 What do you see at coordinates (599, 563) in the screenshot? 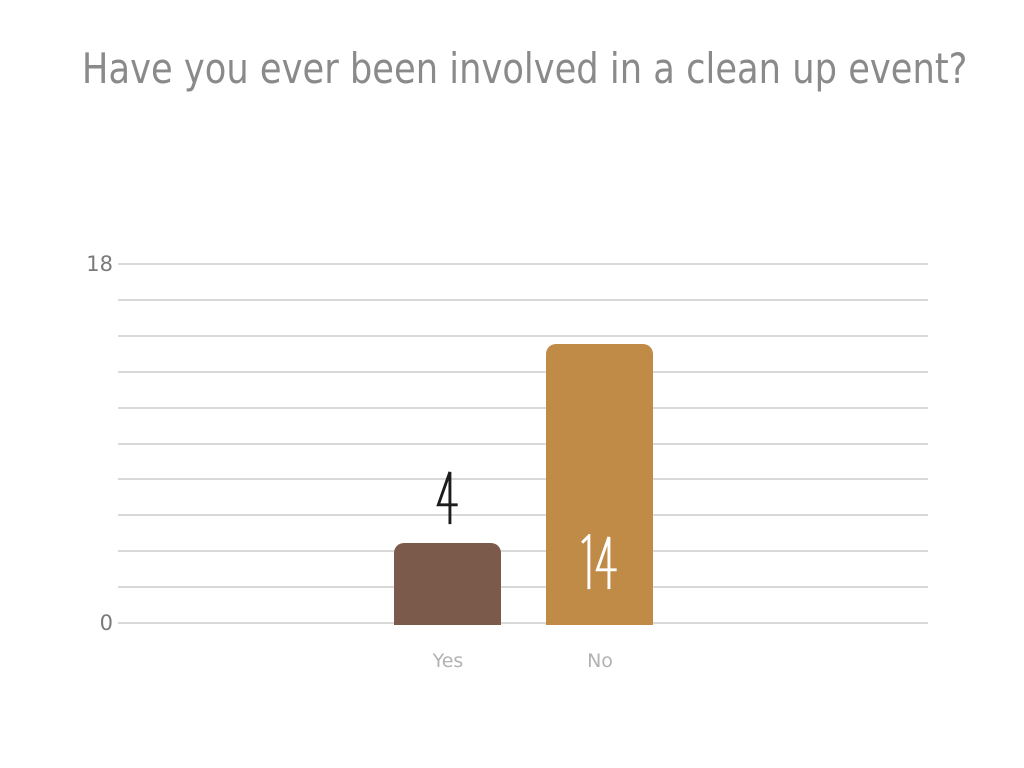
I see `value-label-no` at bounding box center [599, 563].